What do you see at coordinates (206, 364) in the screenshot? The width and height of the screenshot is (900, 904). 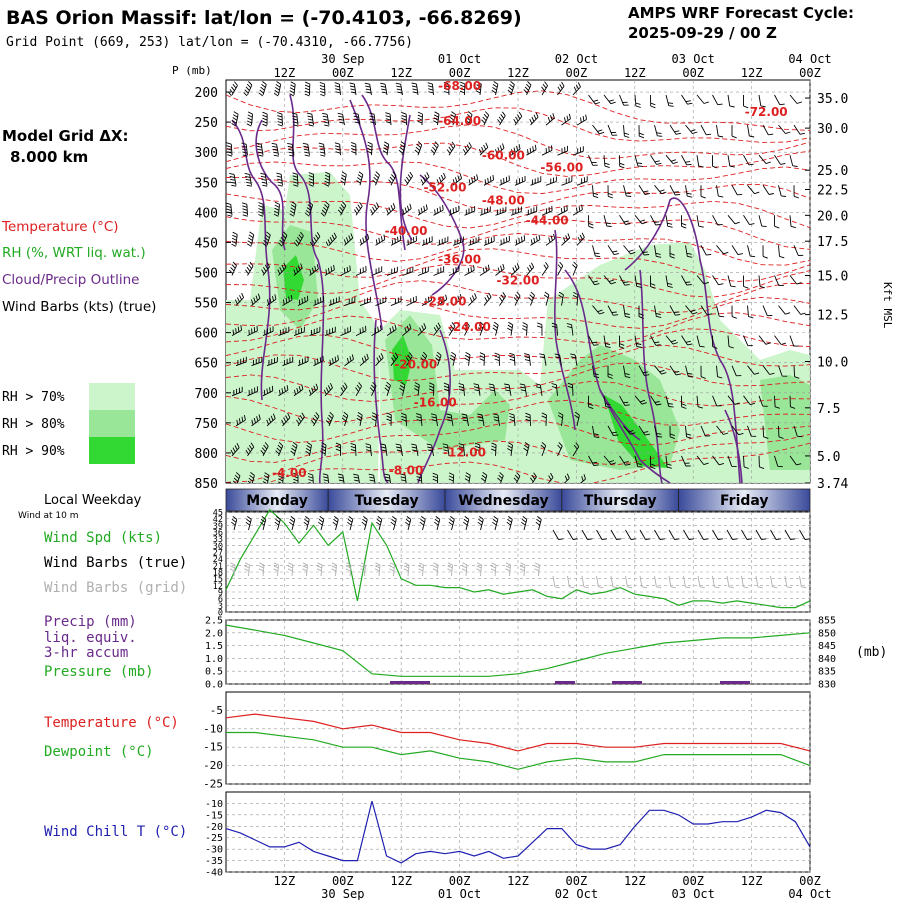 I see `pressure-tick-9: 650` at bounding box center [206, 364].